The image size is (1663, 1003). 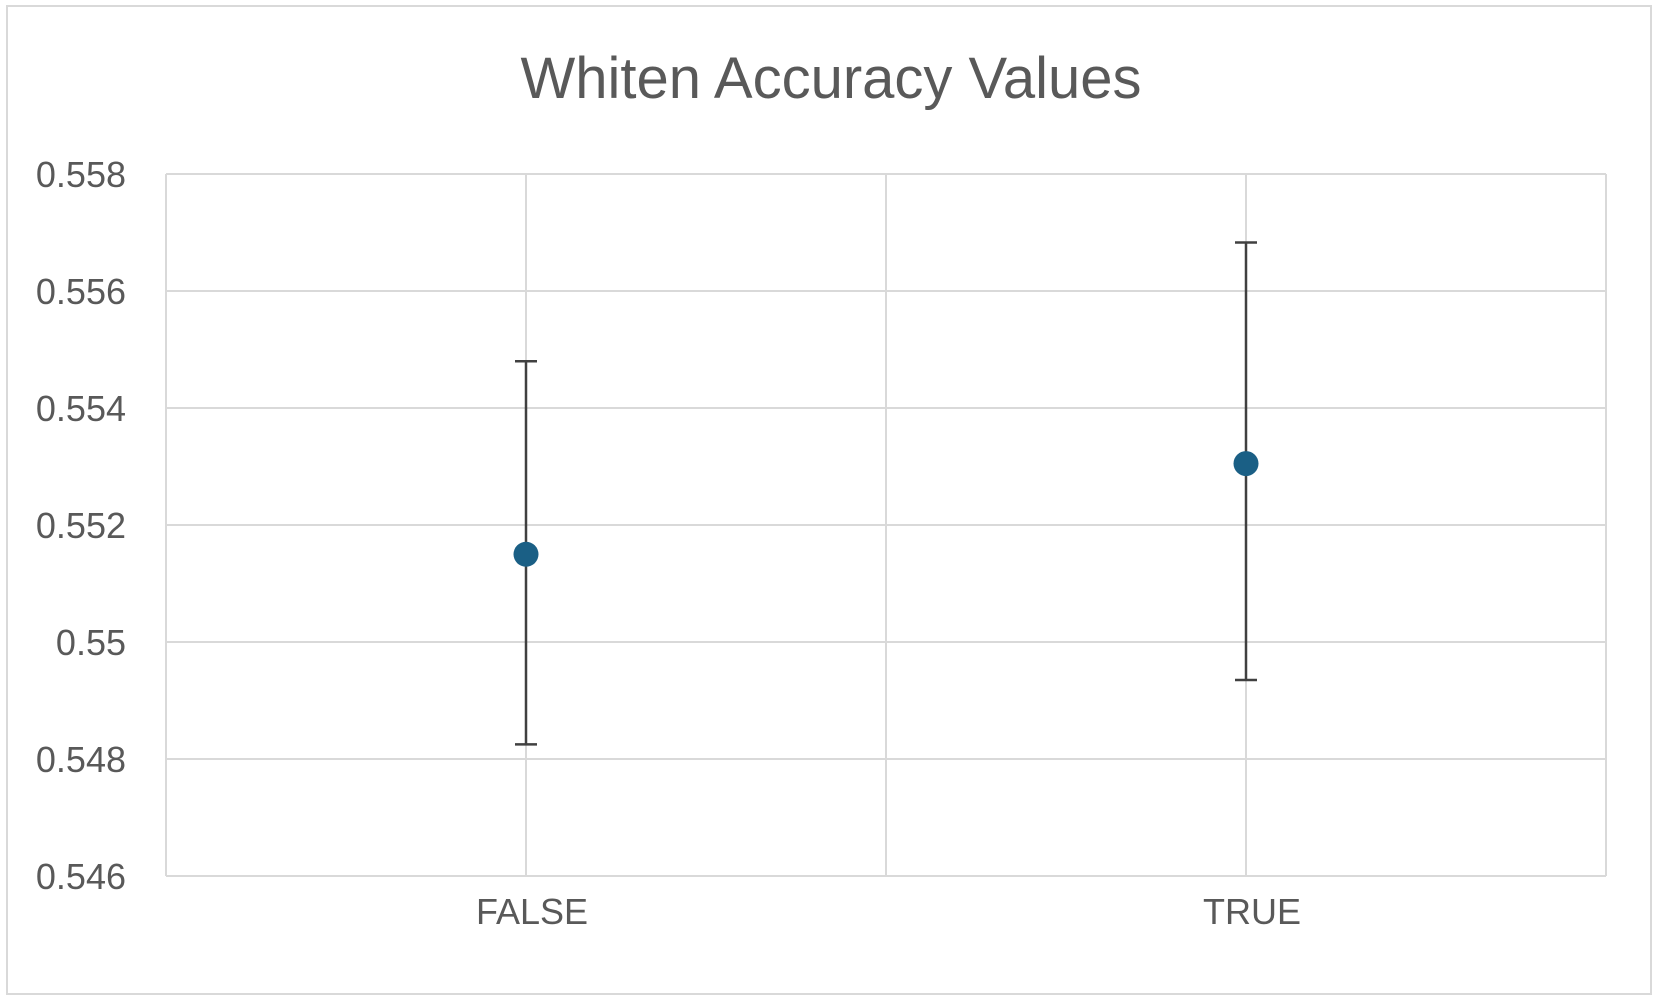 What do you see at coordinates (81, 408) in the screenshot?
I see `y-tick-label: 0.554` at bounding box center [81, 408].